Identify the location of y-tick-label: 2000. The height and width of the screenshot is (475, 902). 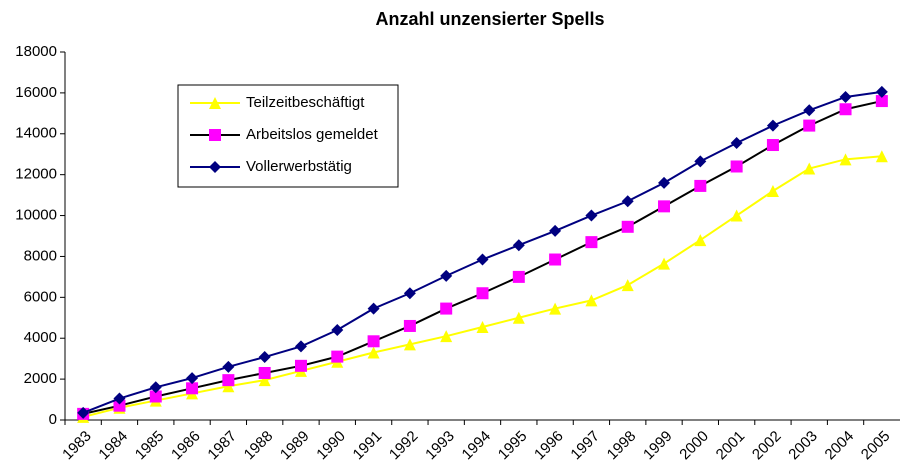
(40, 378).